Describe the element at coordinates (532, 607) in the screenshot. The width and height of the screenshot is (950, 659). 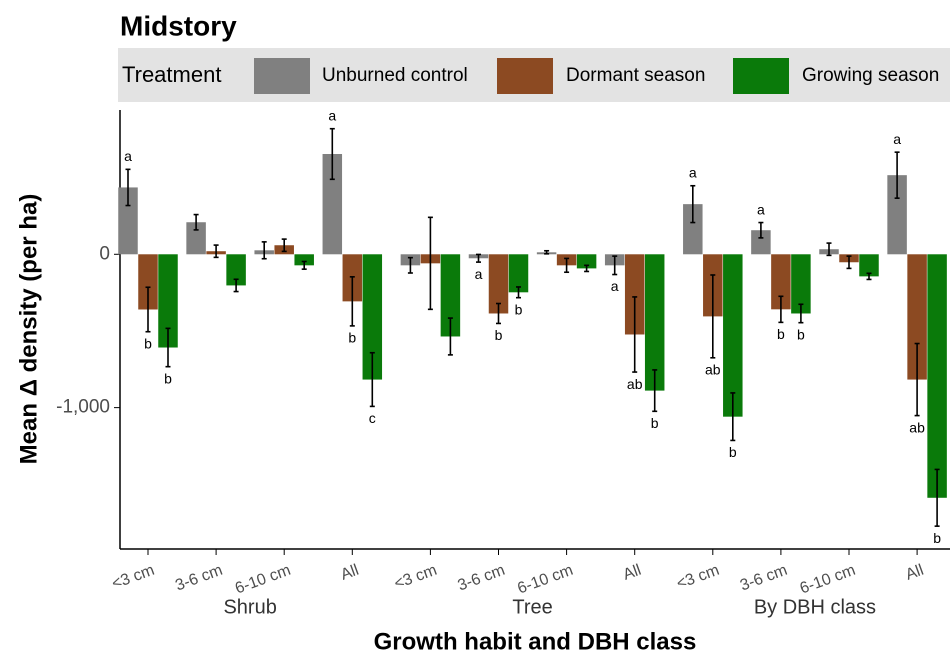
I see `group-label: Tree` at that location.